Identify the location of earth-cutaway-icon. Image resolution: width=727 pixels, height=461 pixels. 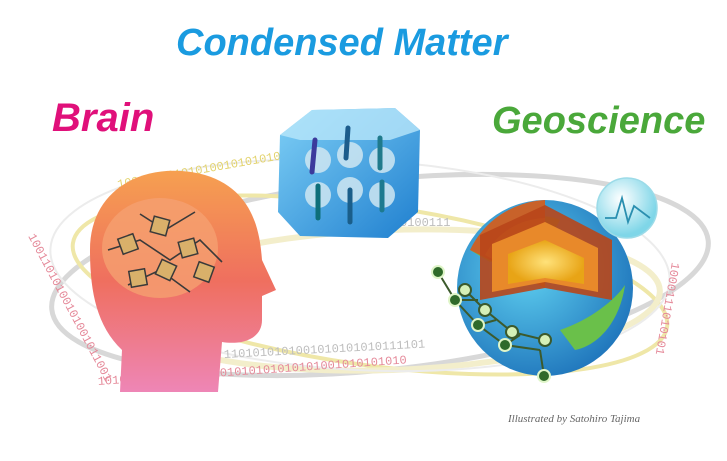
(545, 288).